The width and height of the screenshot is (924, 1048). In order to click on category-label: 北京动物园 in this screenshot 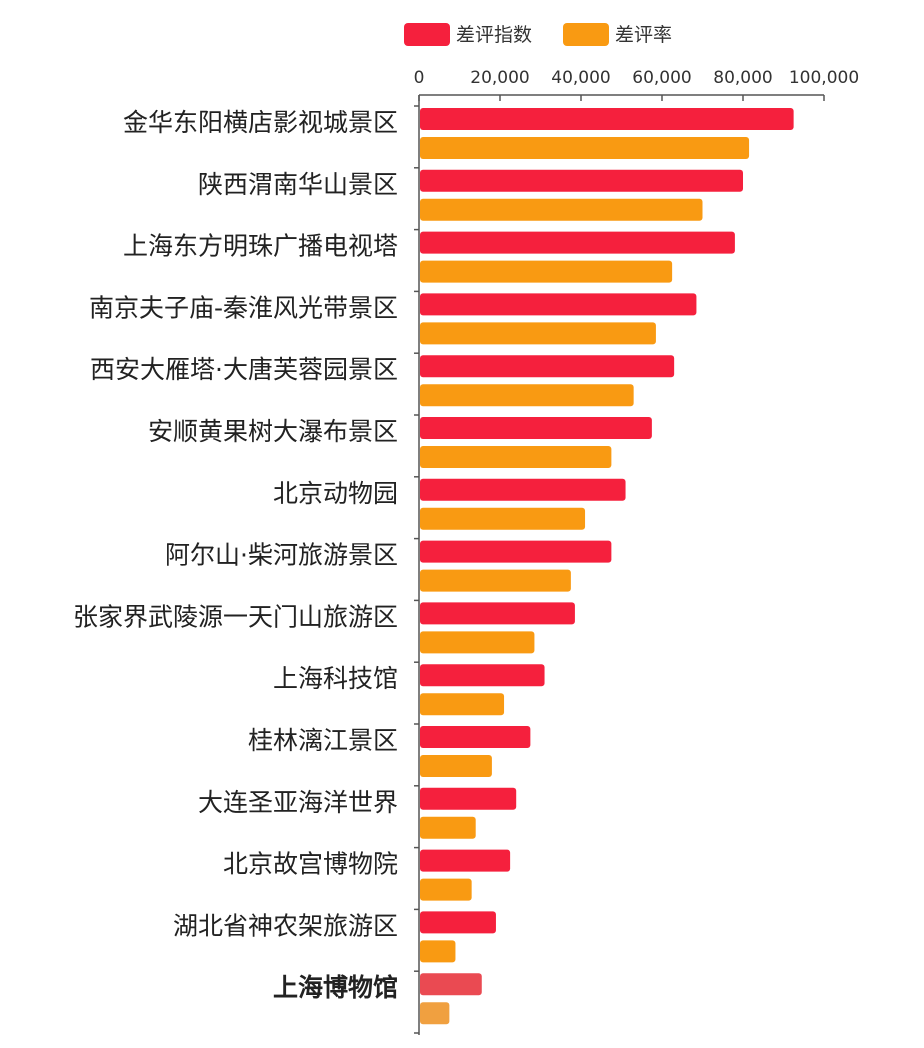, I will do `click(335, 493)`.